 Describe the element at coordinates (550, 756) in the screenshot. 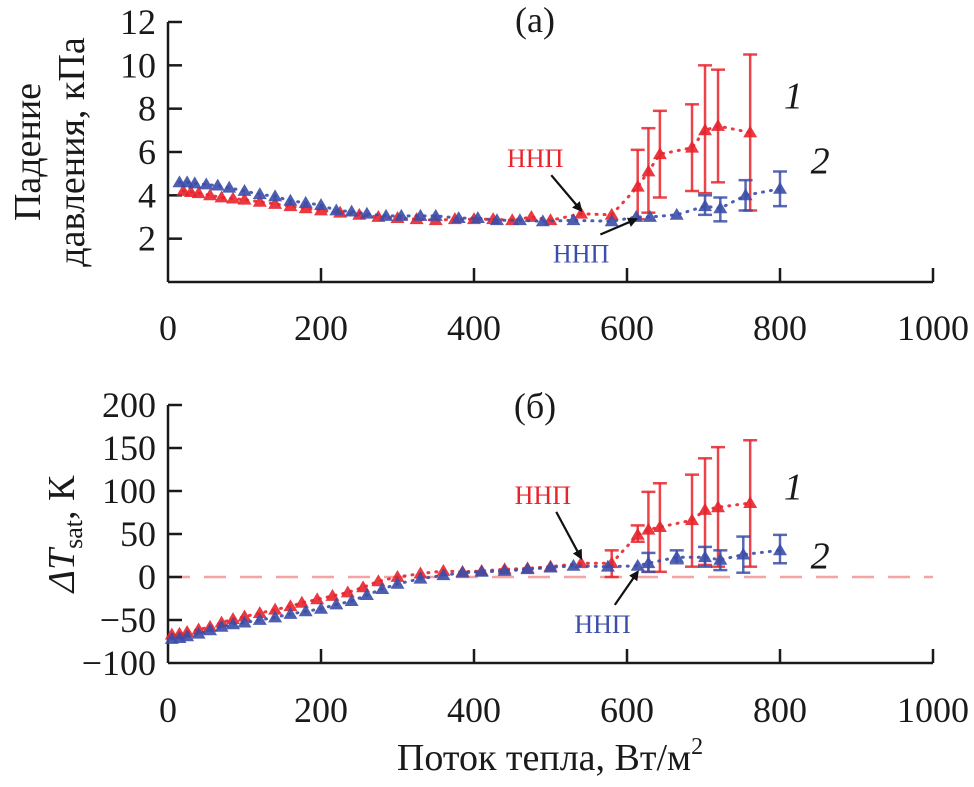

I see `x-axis-title-b: Поток тепла, Вт/м2` at that location.